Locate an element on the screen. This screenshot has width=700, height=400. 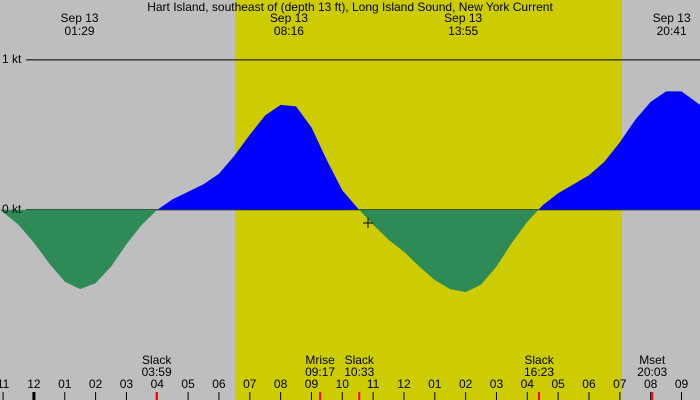
y-tick-label: 1 kt is located at coordinates (12, 59).